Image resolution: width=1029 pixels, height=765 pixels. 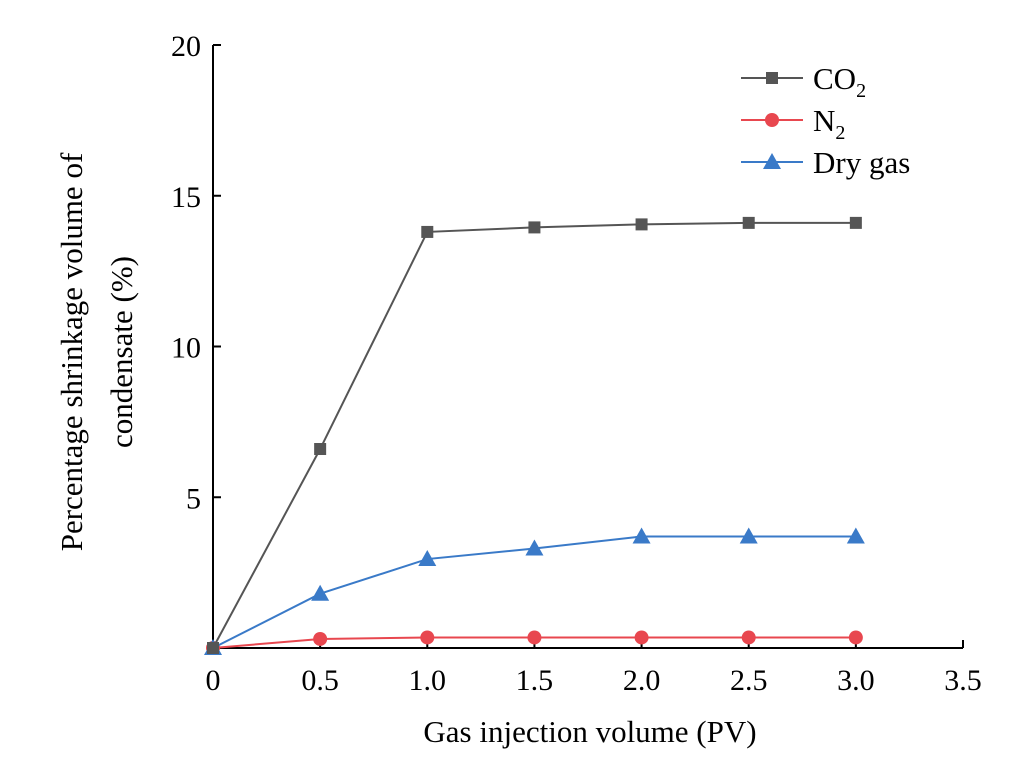 I want to click on y-axis-title-line-1: Percentage shrinkage volume of, so click(x=71, y=351).